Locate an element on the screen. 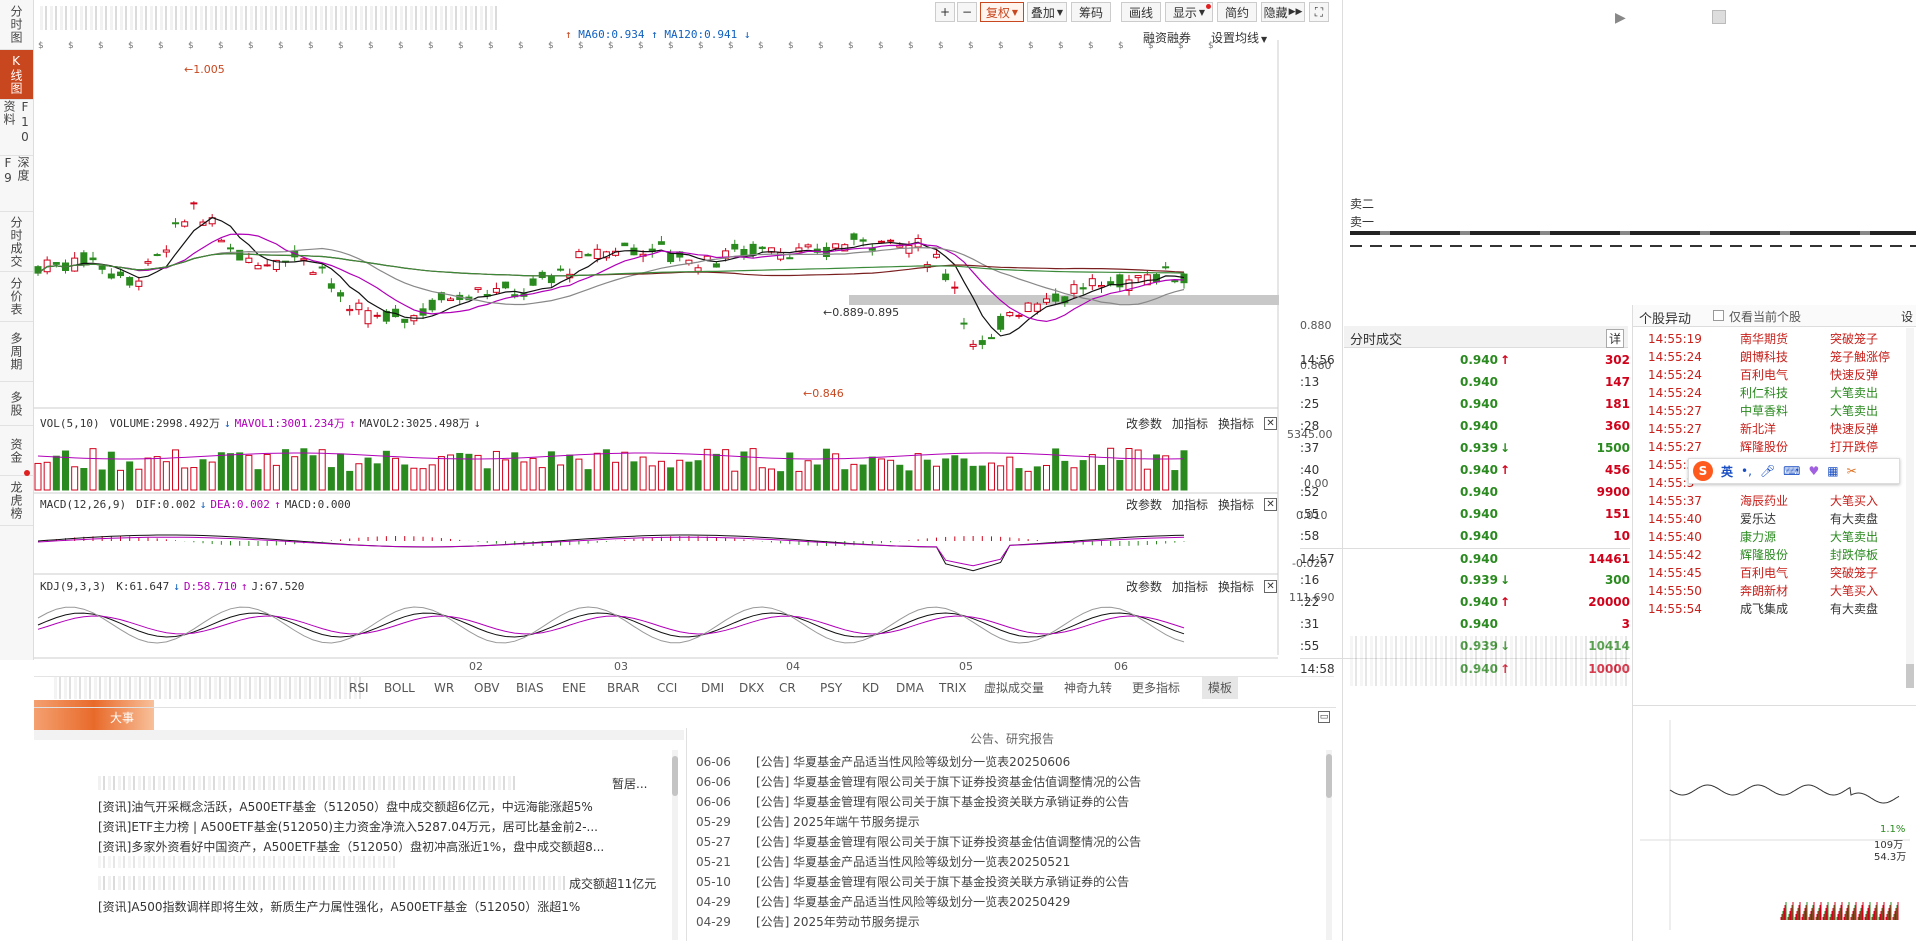 The image size is (1916, 941). mover-row: 14:55:37 海辰药业 大笔买入 is located at coordinates (1775, 501).